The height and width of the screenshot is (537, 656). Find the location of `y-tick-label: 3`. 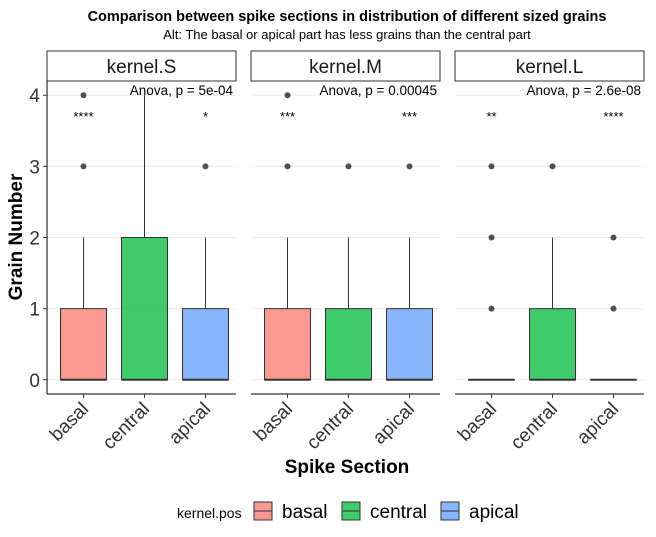

y-tick-label: 3 is located at coordinates (34, 167).